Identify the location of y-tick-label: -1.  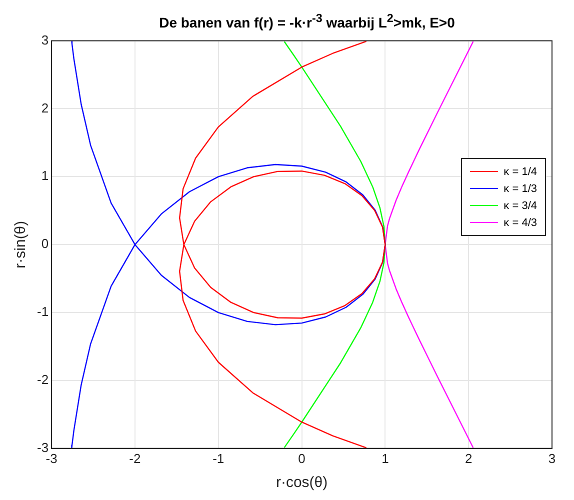
(42, 312).